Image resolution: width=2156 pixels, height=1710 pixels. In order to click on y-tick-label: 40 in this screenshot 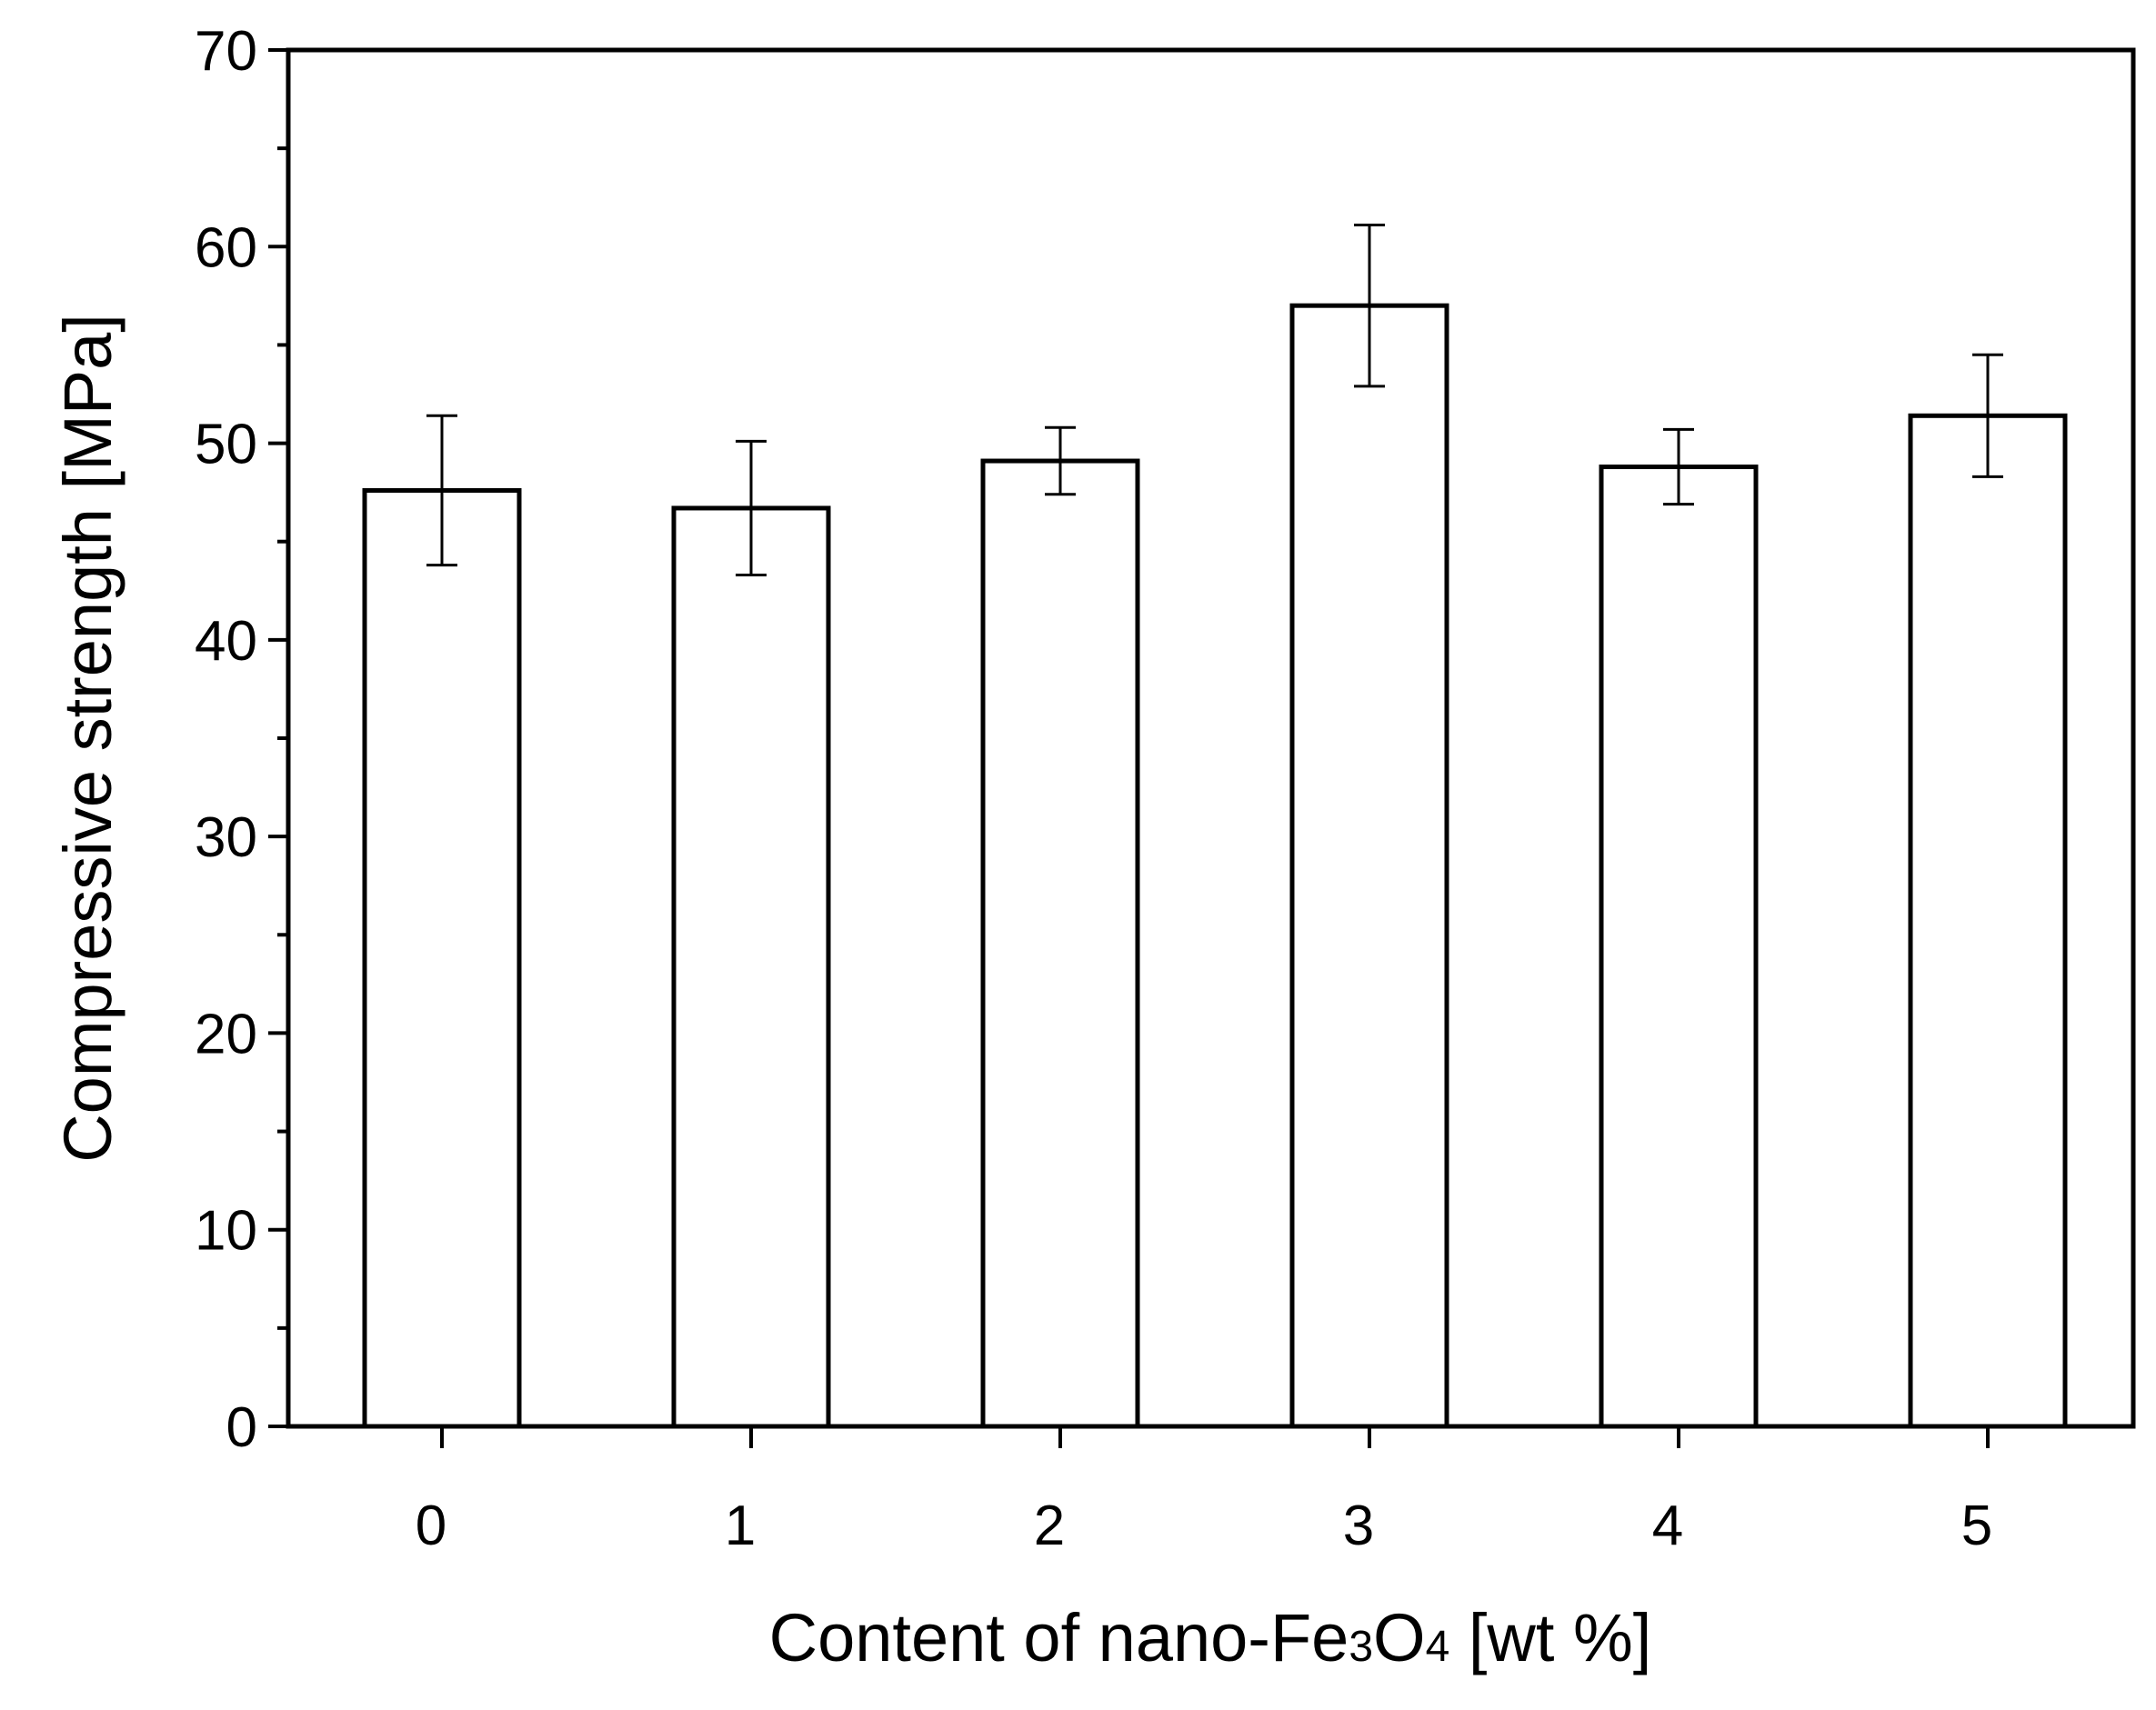, I will do `click(226, 642)`.